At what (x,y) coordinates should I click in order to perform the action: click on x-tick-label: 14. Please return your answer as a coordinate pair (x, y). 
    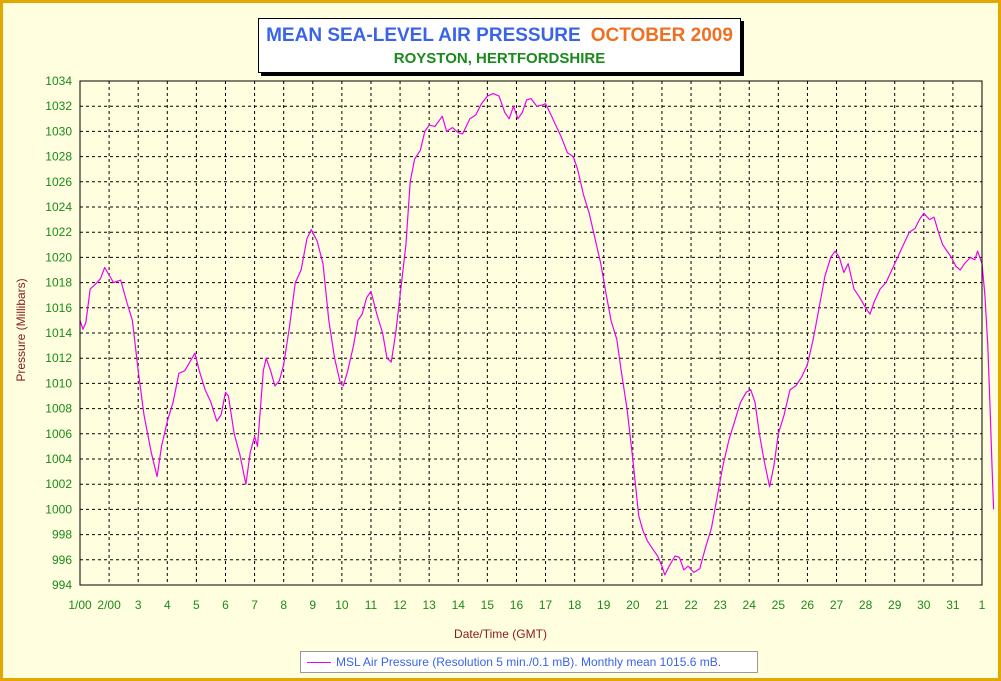
    Looking at the image, I should click on (459, 605).